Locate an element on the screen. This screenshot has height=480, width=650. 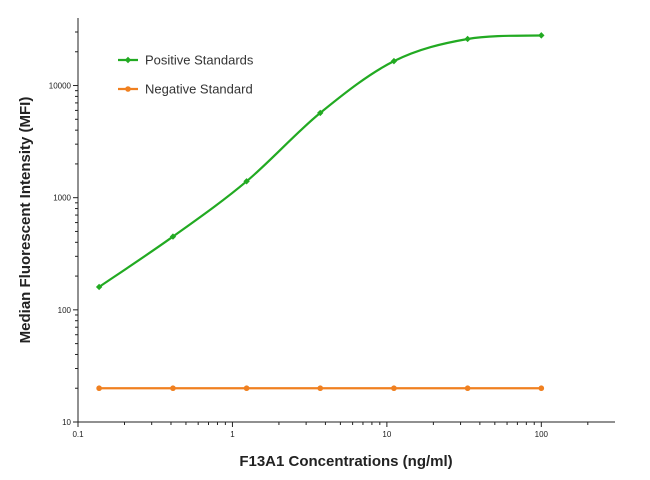
y-tick-label: 10 is located at coordinates (66, 422).